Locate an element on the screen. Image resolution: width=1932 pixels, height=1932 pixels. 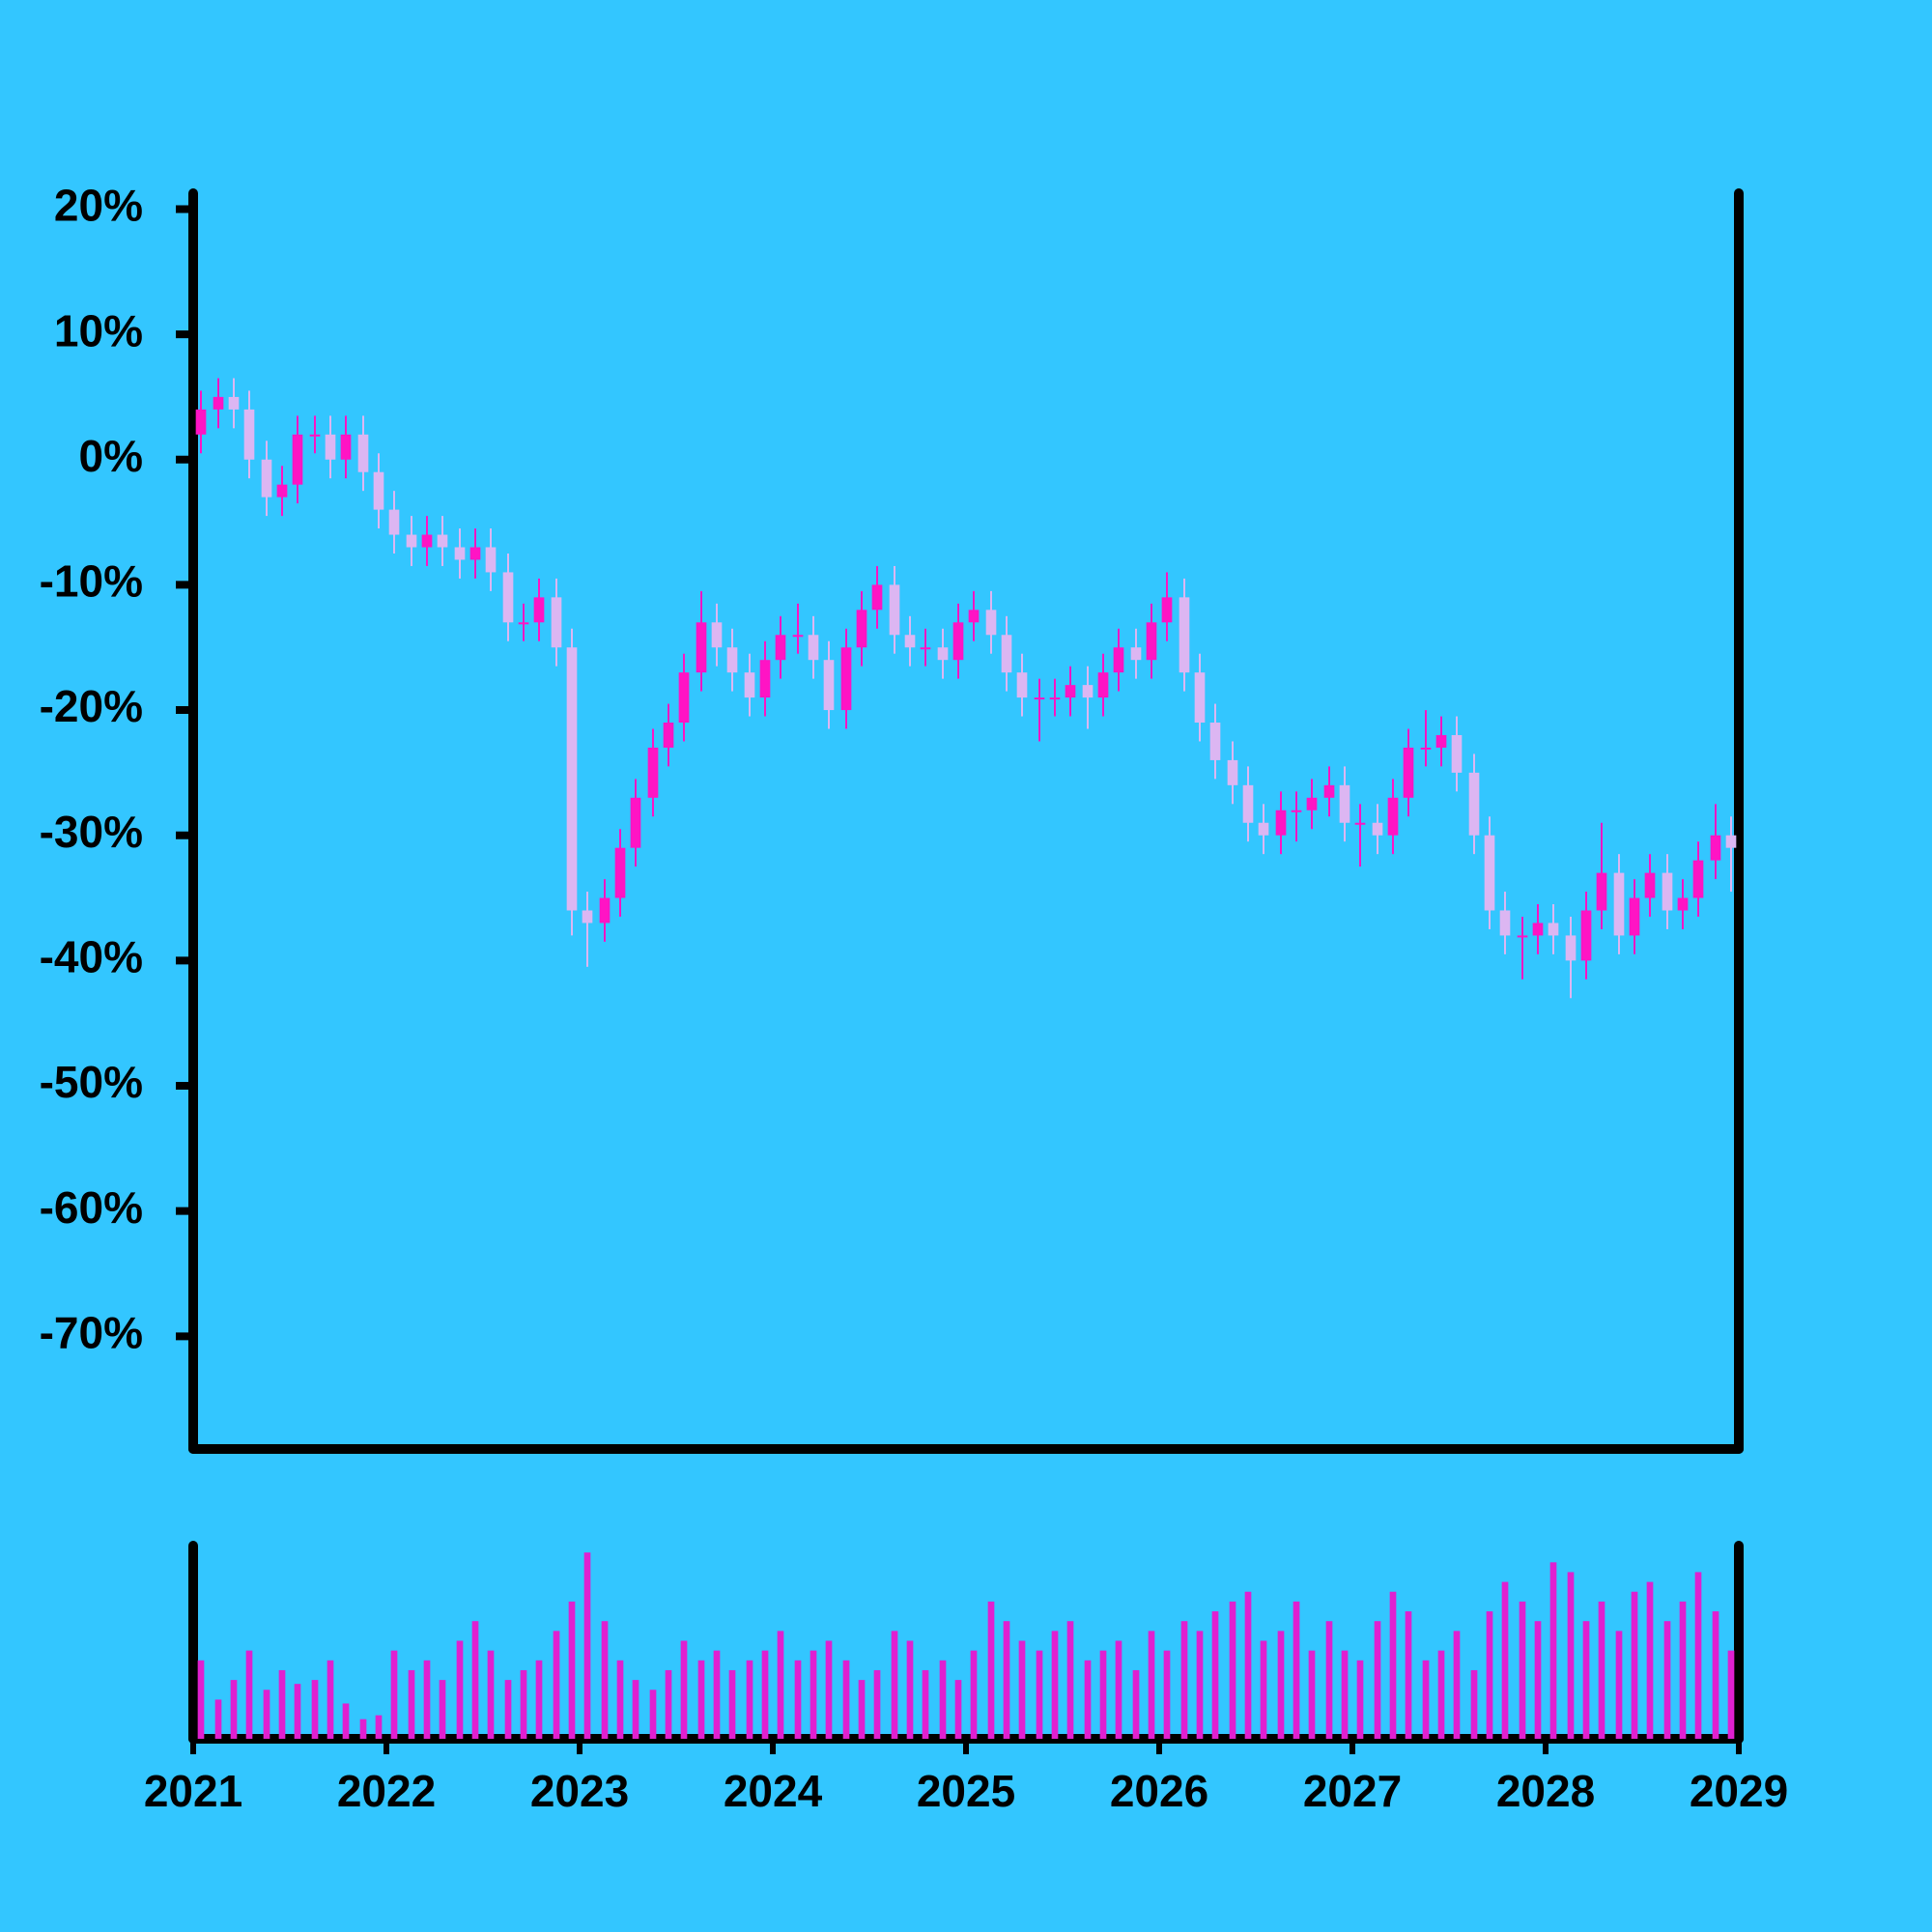
x-tick-label: 2026 is located at coordinates (1159, 1791).